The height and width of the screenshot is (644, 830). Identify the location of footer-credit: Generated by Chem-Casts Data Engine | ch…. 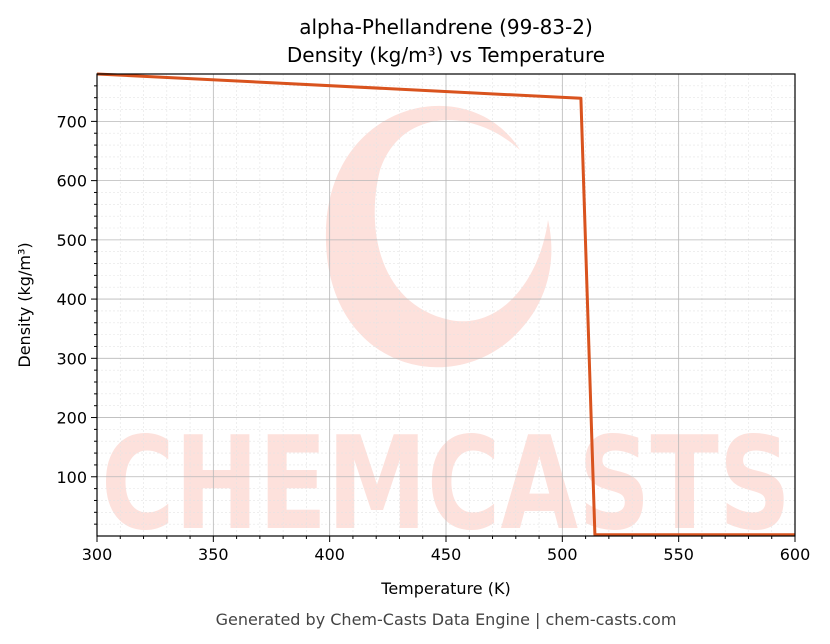
(446, 619).